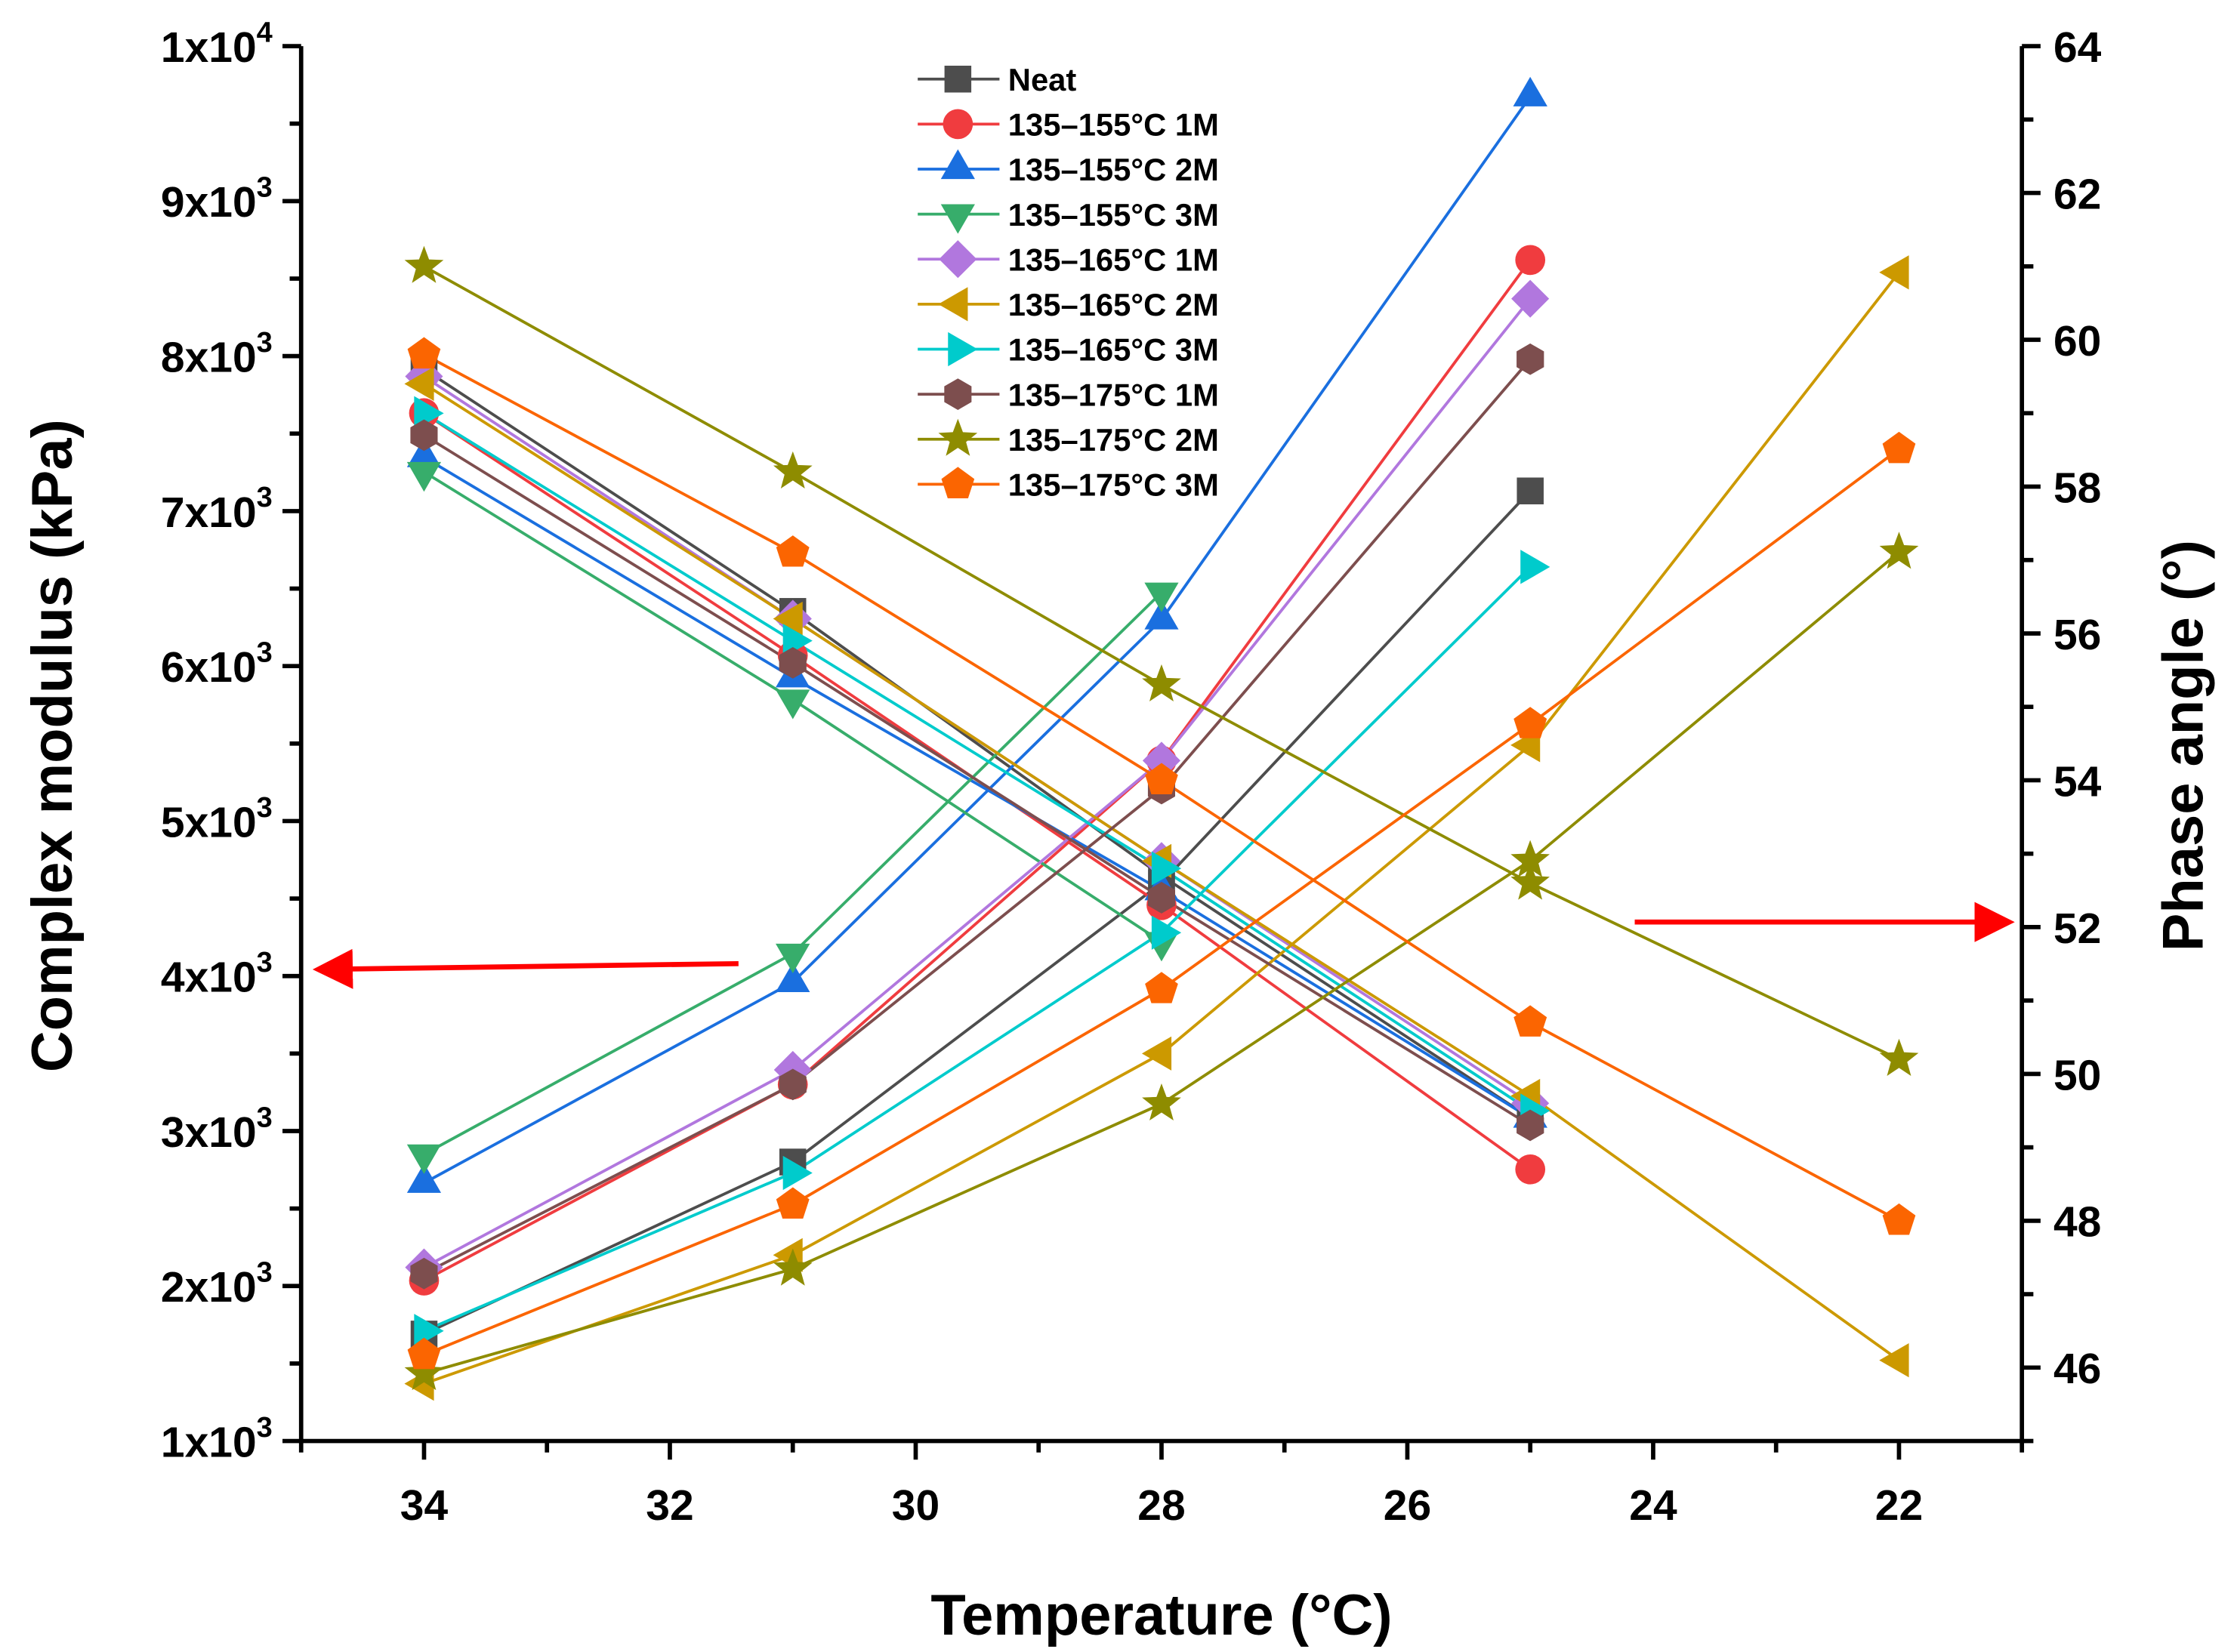 The image size is (2237, 1652). I want to click on legend-item: 135–175°C 1M, so click(1068, 395).